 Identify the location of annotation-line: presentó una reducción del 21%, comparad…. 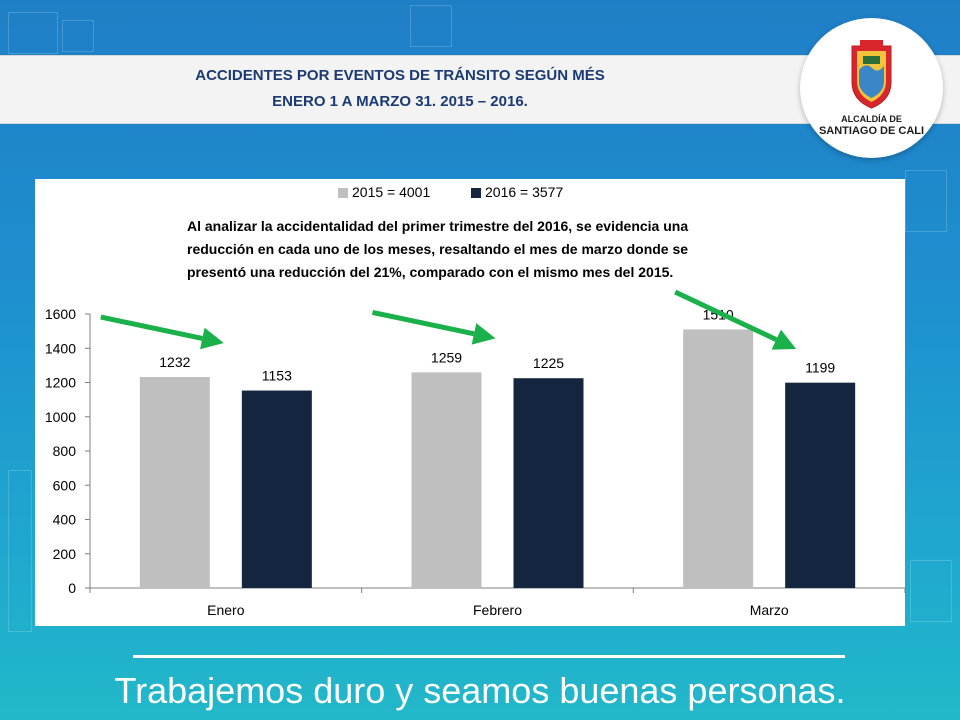
(430, 272).